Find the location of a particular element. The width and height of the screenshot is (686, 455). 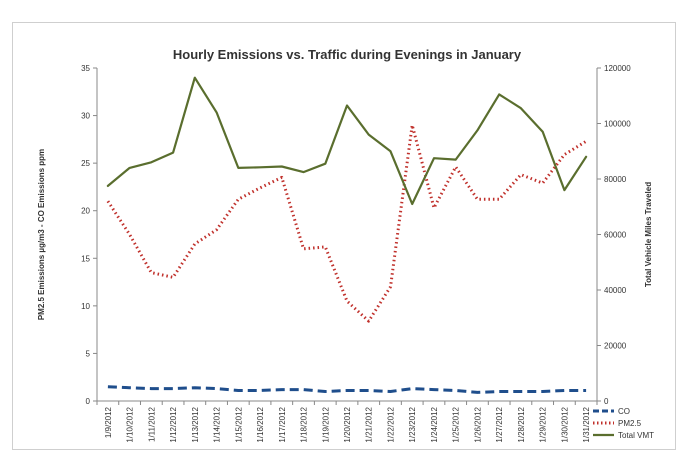

x-tick-label: 1/10/2012 is located at coordinates (130, 424).